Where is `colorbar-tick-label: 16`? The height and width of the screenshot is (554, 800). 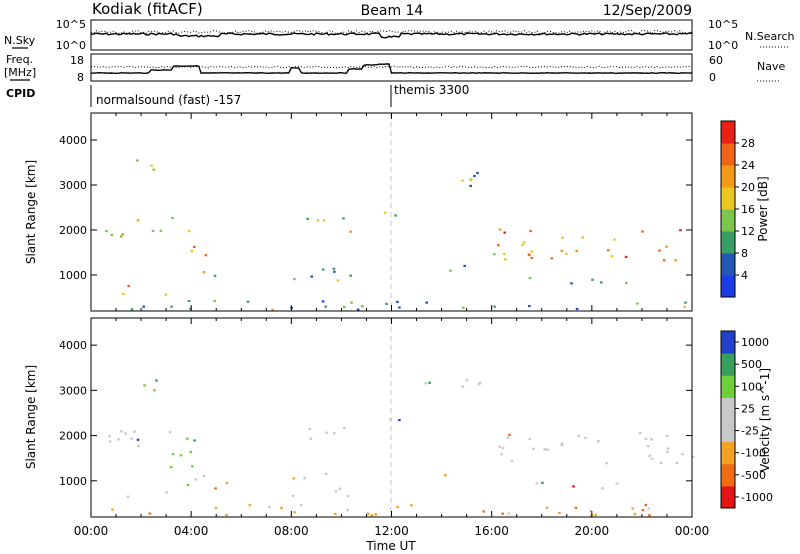
colorbar-tick-label: 16 is located at coordinates (748, 209).